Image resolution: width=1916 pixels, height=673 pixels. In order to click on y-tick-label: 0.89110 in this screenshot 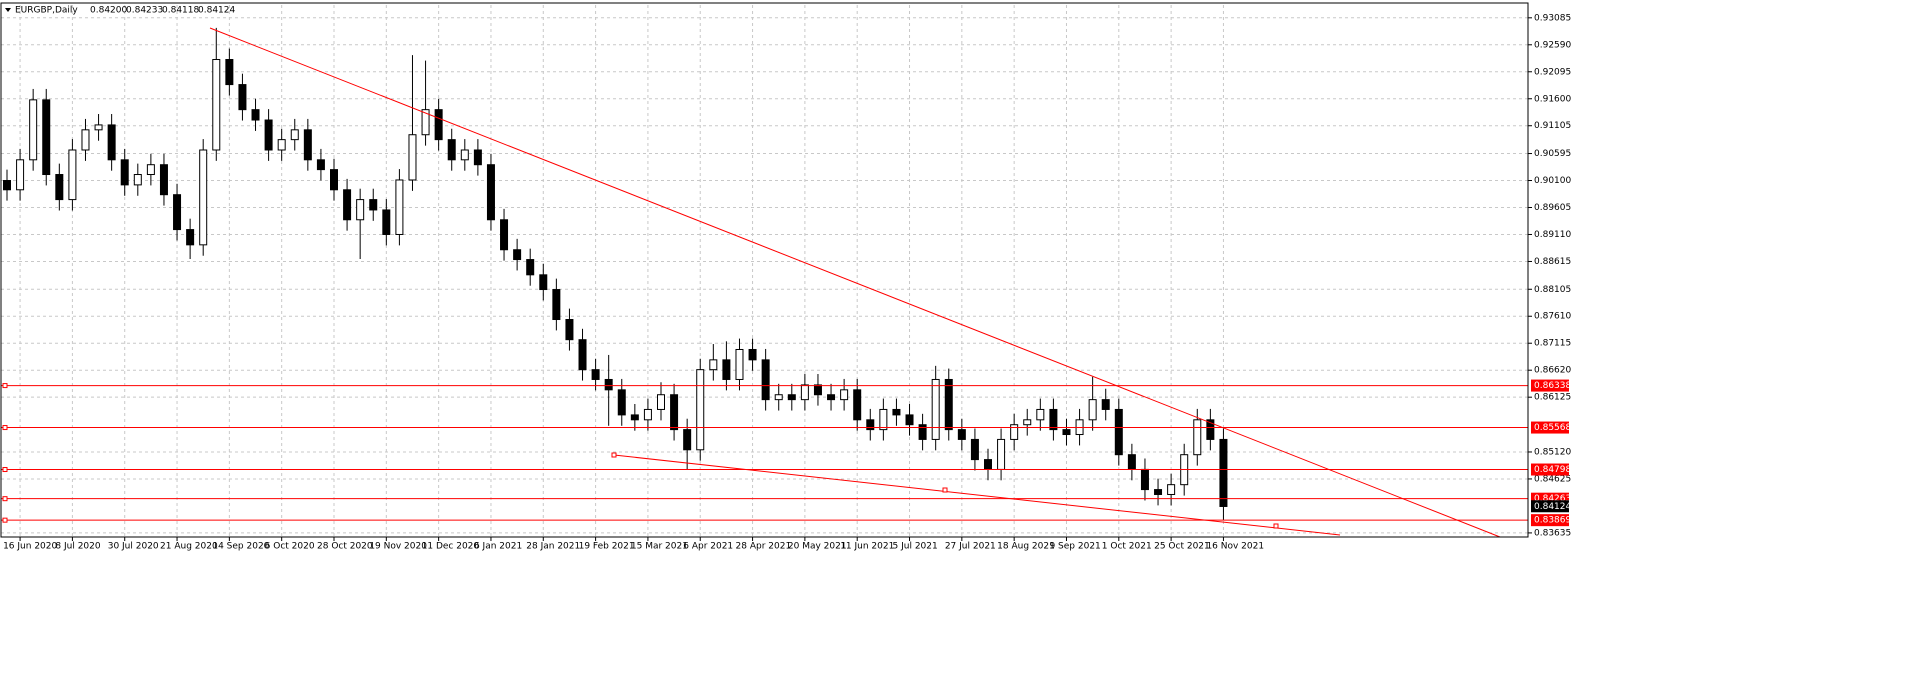, I will do `click(1552, 235)`.